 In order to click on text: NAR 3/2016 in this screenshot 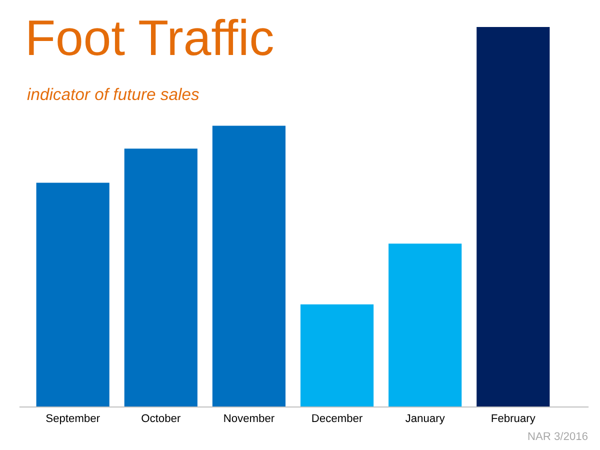, I will do `click(558, 436)`.